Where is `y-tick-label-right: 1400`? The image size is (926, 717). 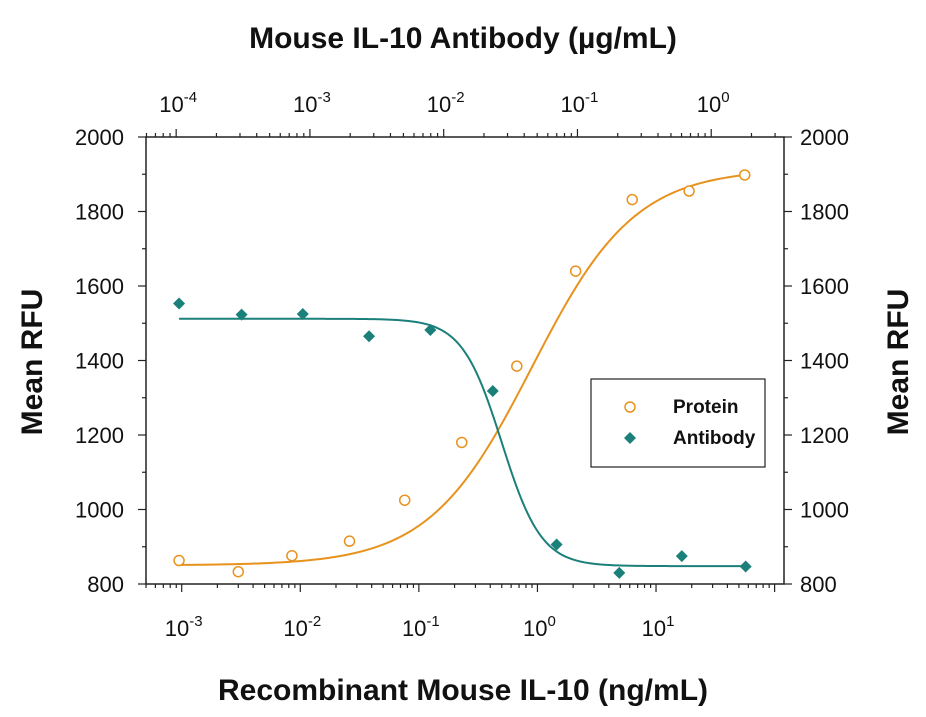 y-tick-label-right: 1400 is located at coordinates (824, 361).